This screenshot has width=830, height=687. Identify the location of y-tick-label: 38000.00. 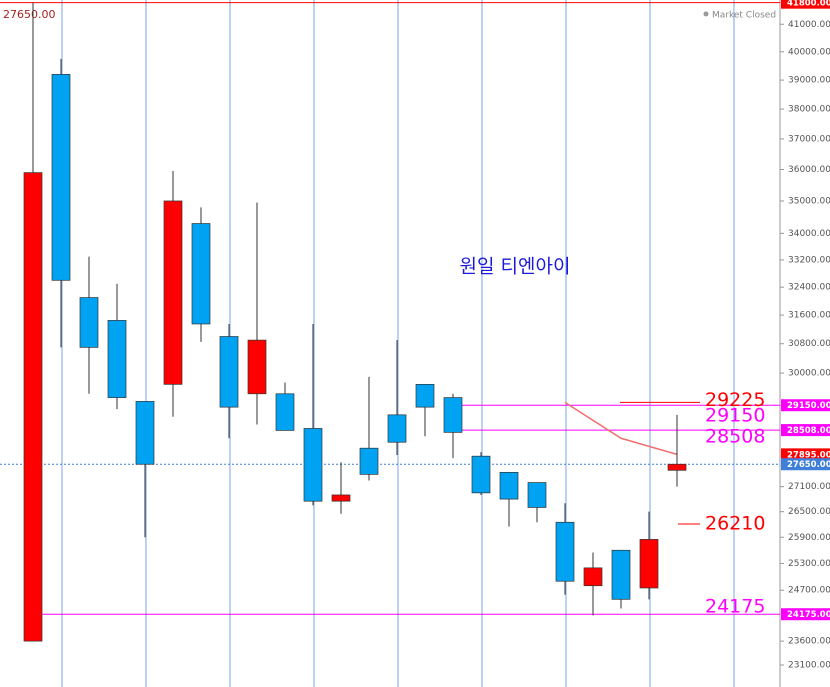
(809, 110).